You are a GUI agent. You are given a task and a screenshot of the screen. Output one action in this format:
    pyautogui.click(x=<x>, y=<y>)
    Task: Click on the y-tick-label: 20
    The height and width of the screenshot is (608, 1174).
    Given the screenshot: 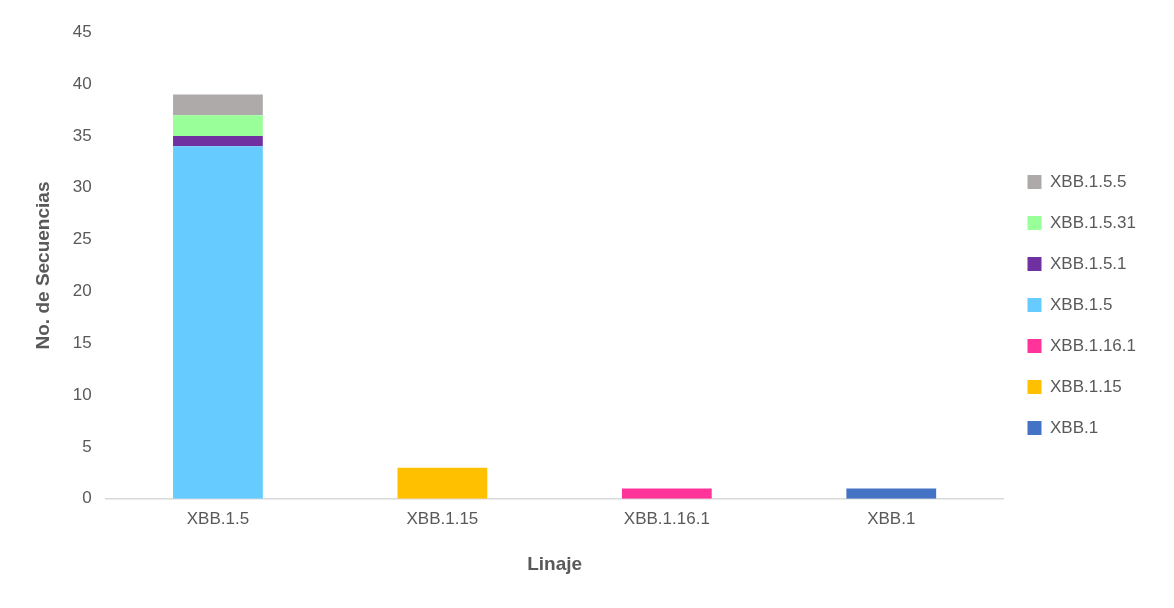 What is the action you would take?
    pyautogui.click(x=82, y=291)
    